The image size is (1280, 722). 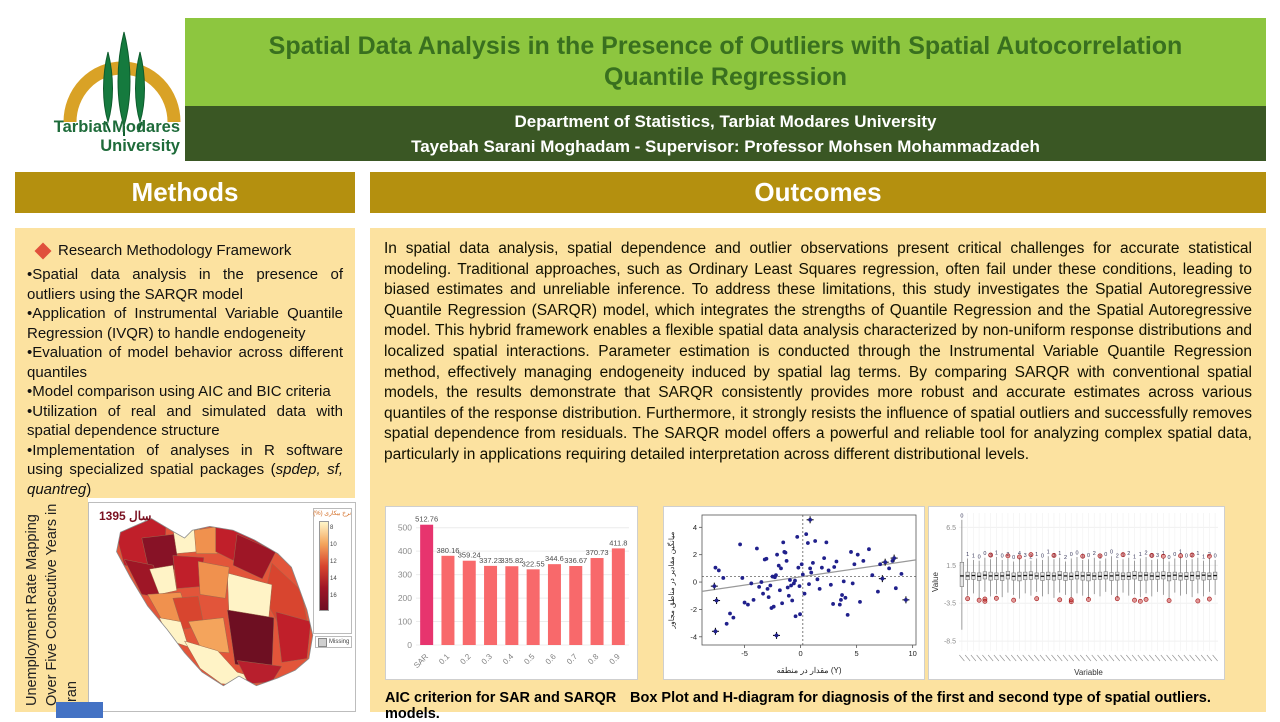 What do you see at coordinates (533, 563) in the screenshot?
I see `svg-text: 322.55` at bounding box center [533, 563].